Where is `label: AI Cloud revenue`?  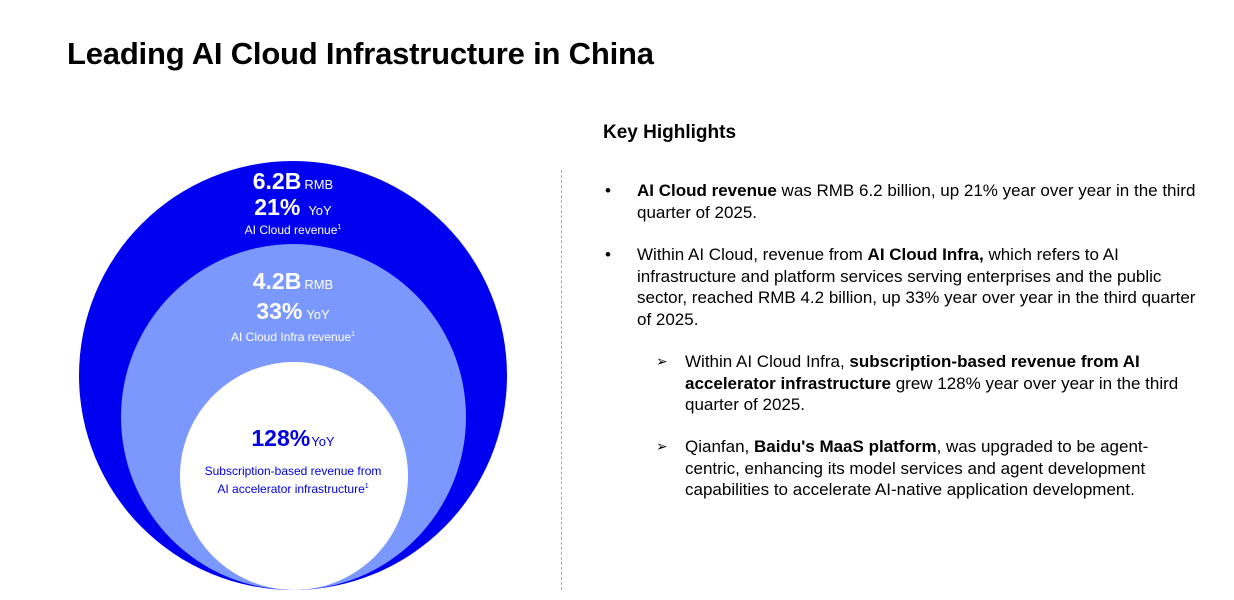
label: AI Cloud revenue is located at coordinates (291, 230).